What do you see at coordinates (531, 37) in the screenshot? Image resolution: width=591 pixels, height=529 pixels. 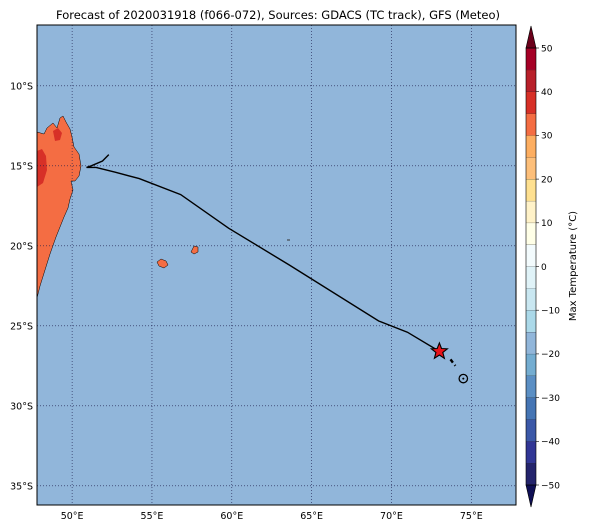 I see `colorbar-extend-max-triangle` at bounding box center [531, 37].